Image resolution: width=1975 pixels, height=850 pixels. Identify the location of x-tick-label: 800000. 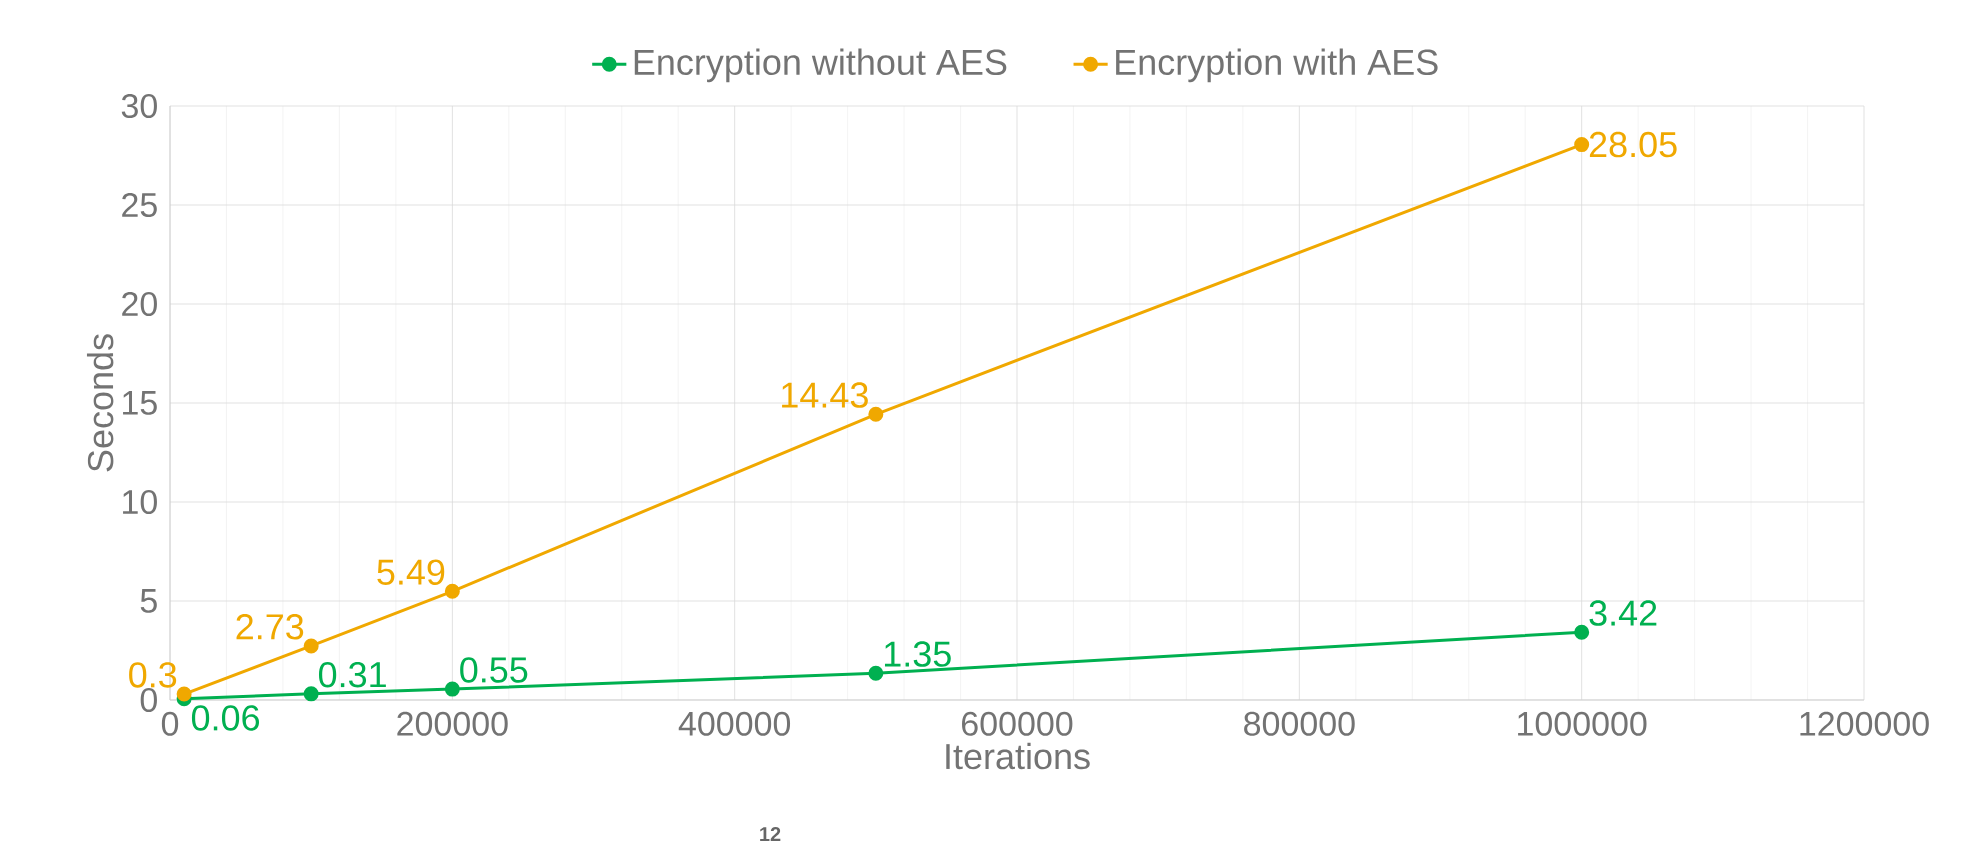
(1299, 723).